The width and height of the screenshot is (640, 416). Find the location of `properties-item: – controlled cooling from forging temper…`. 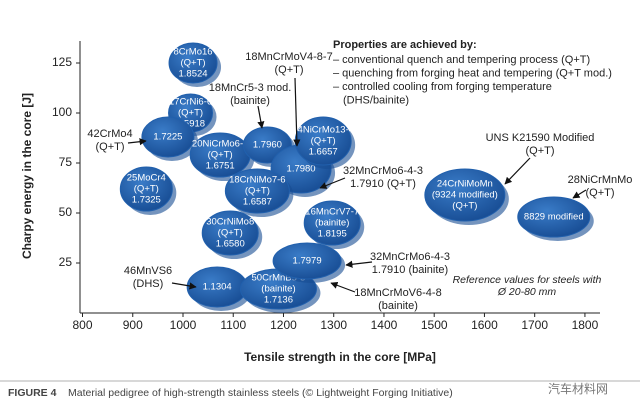

properties-item: – controlled cooling from forging temper… is located at coordinates (442, 87).